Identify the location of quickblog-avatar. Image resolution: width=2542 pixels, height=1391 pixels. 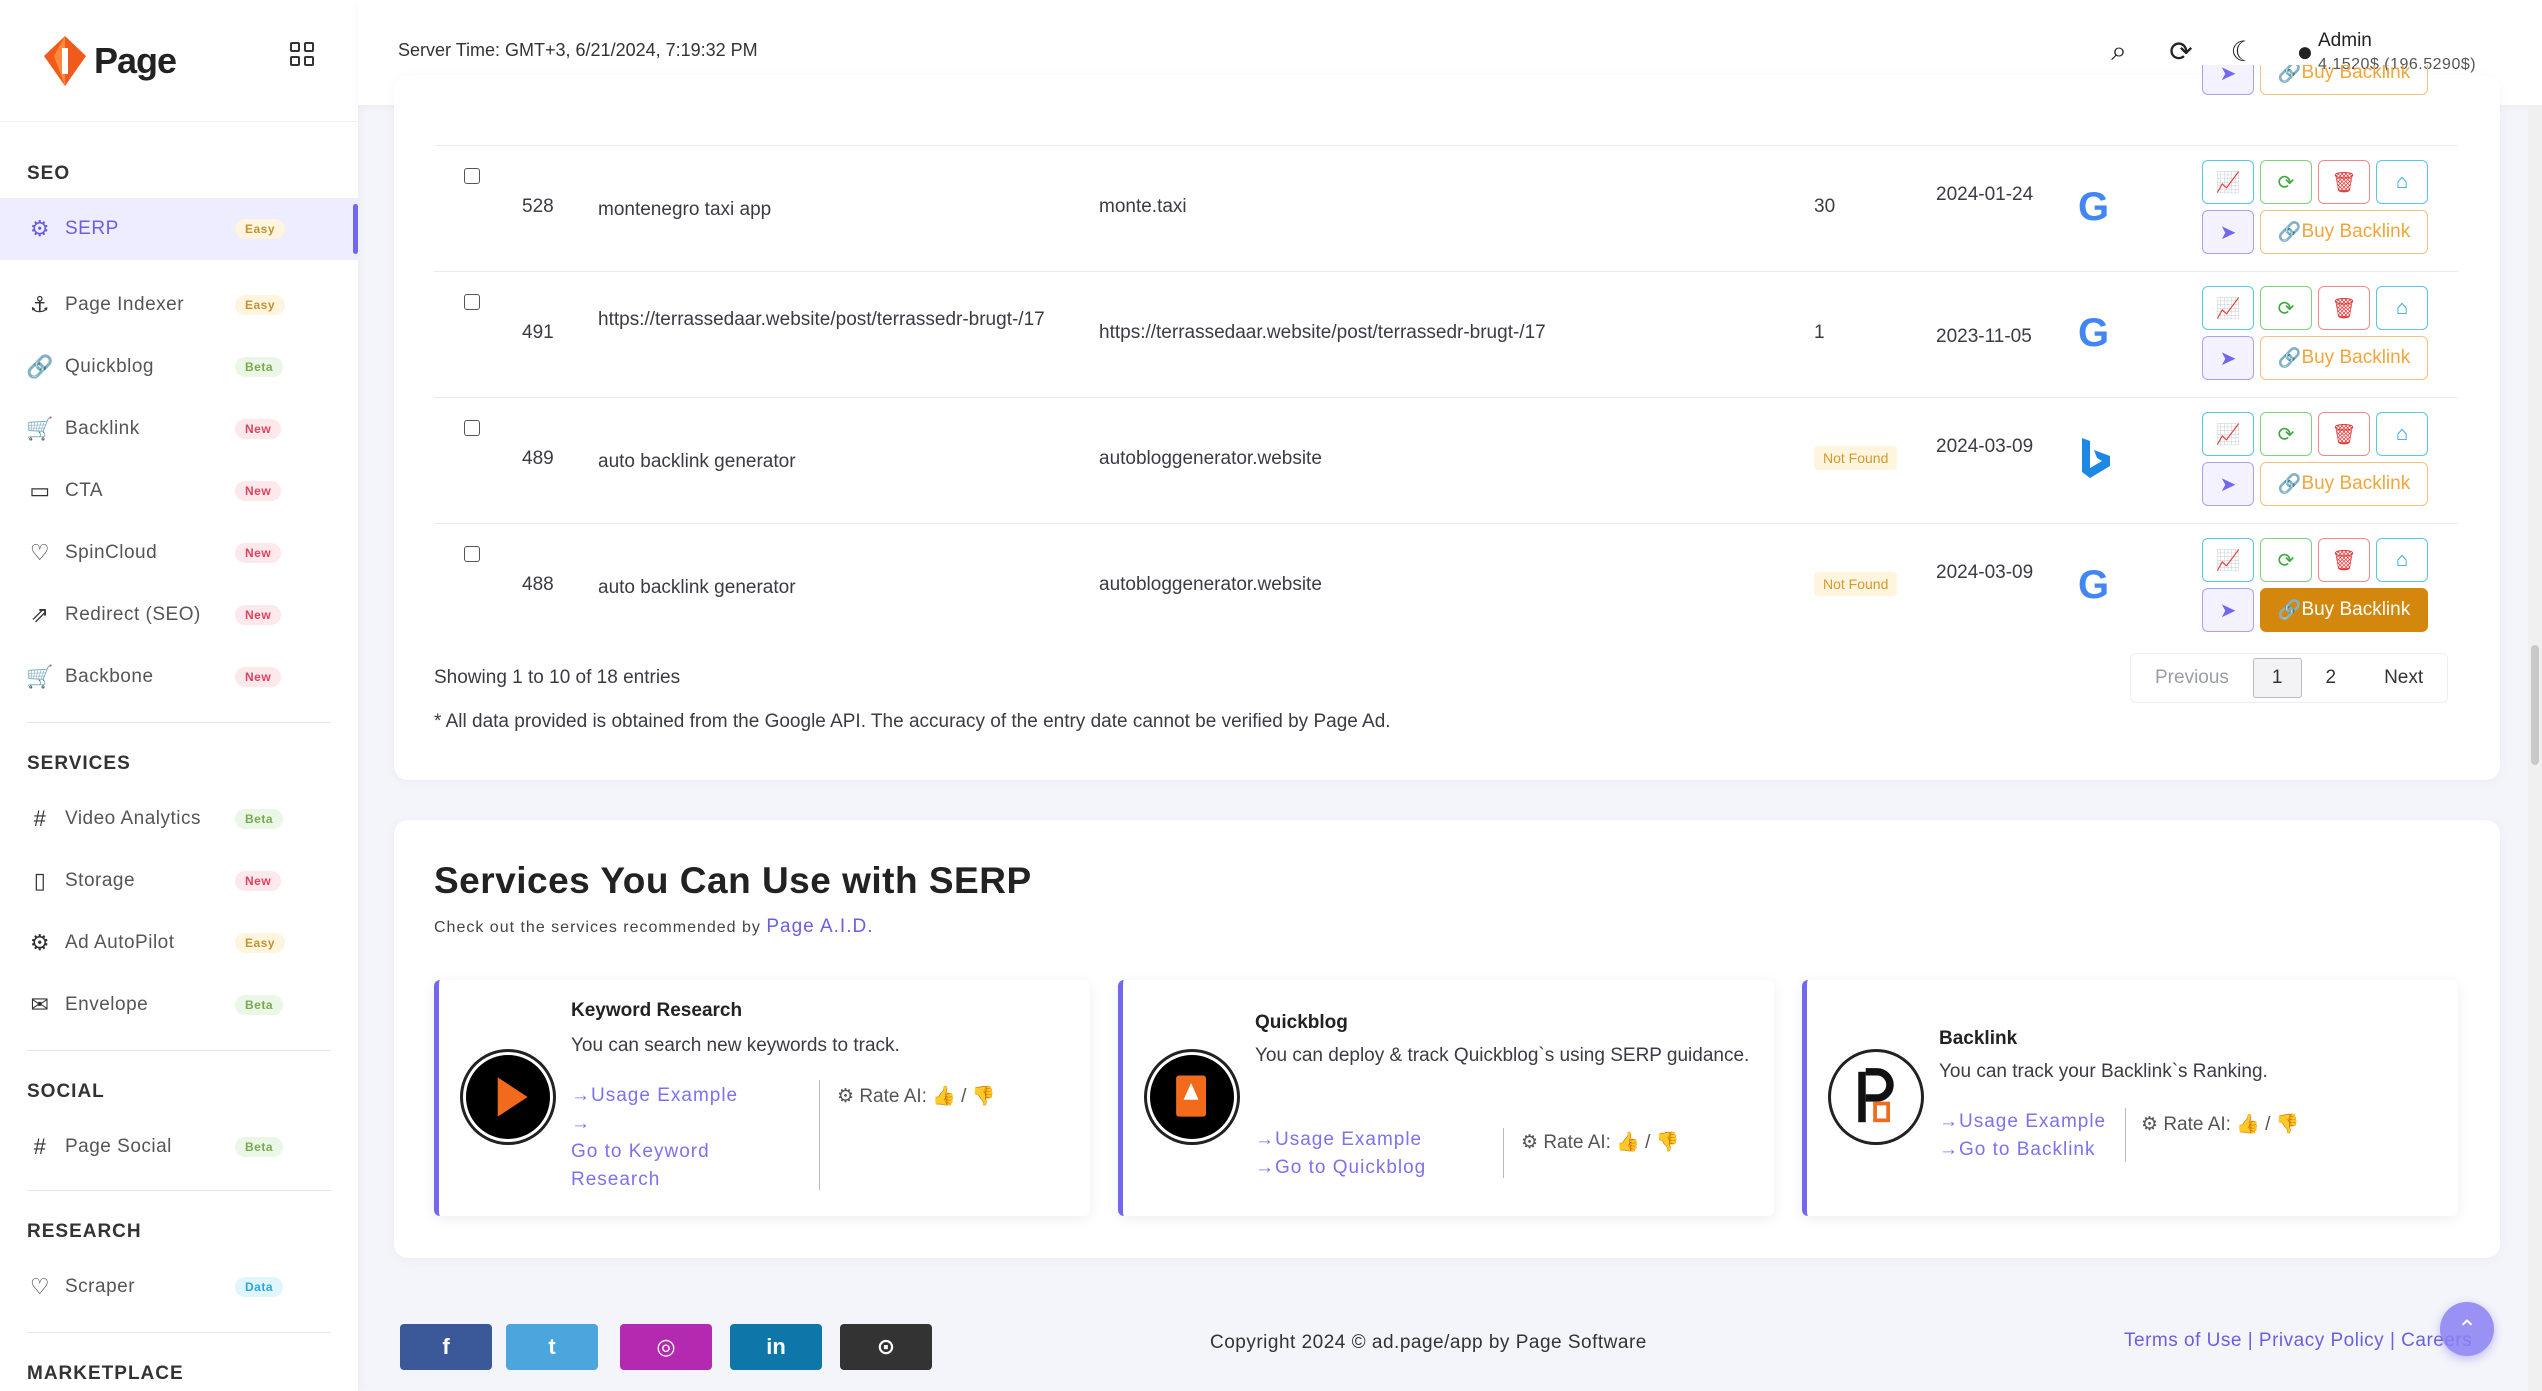
(1192, 1097).